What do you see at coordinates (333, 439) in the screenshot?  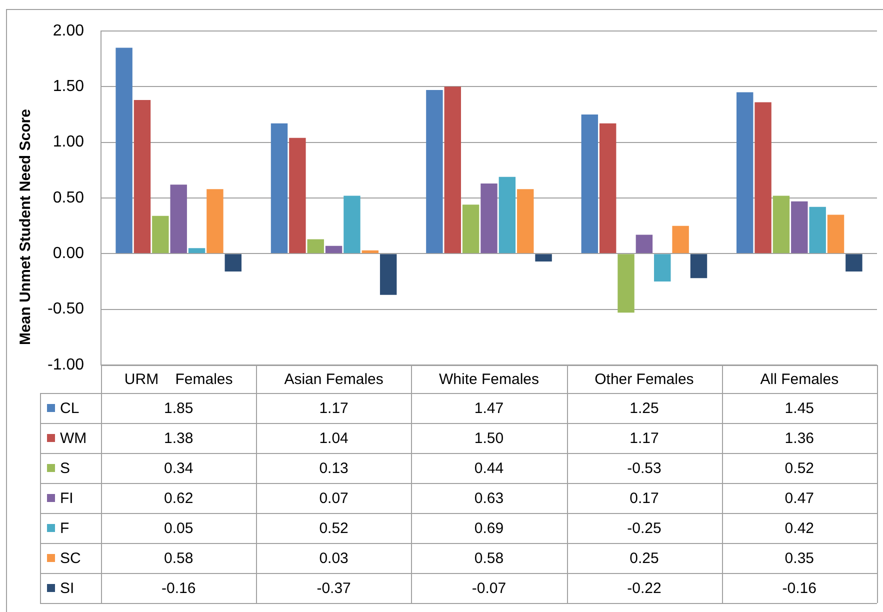 I see `data-label: 1.04` at bounding box center [333, 439].